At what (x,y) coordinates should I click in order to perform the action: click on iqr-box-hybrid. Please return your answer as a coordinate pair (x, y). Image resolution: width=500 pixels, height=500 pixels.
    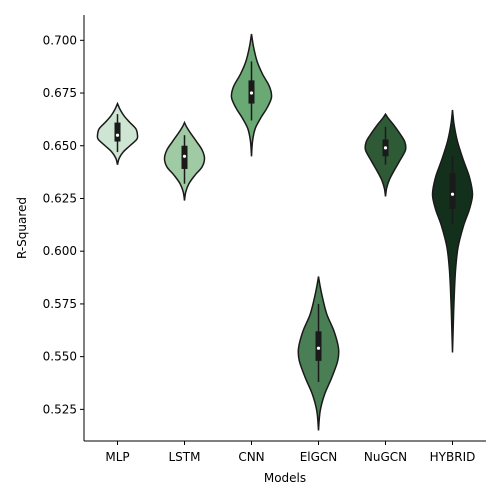
    Looking at the image, I should click on (452, 191).